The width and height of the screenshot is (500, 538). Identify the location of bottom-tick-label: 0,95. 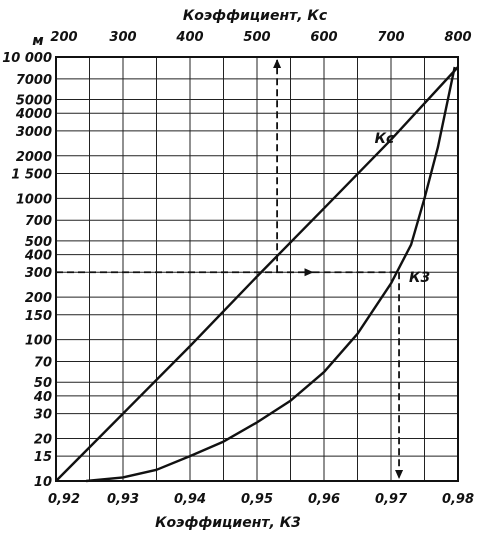
(257, 499).